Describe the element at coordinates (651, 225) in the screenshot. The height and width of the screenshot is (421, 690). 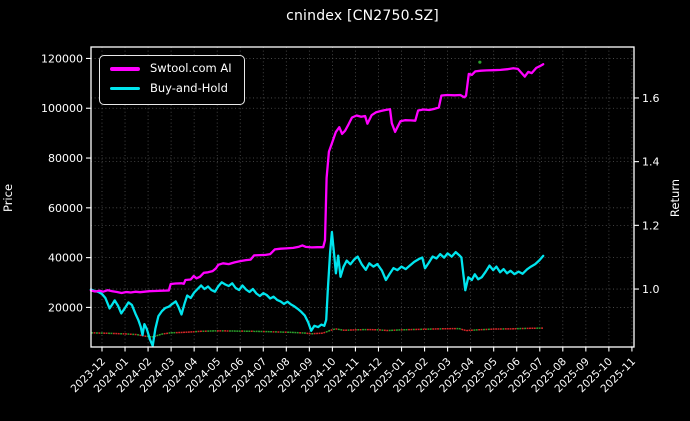
I see `y-right-tick-label: 1.2` at that location.